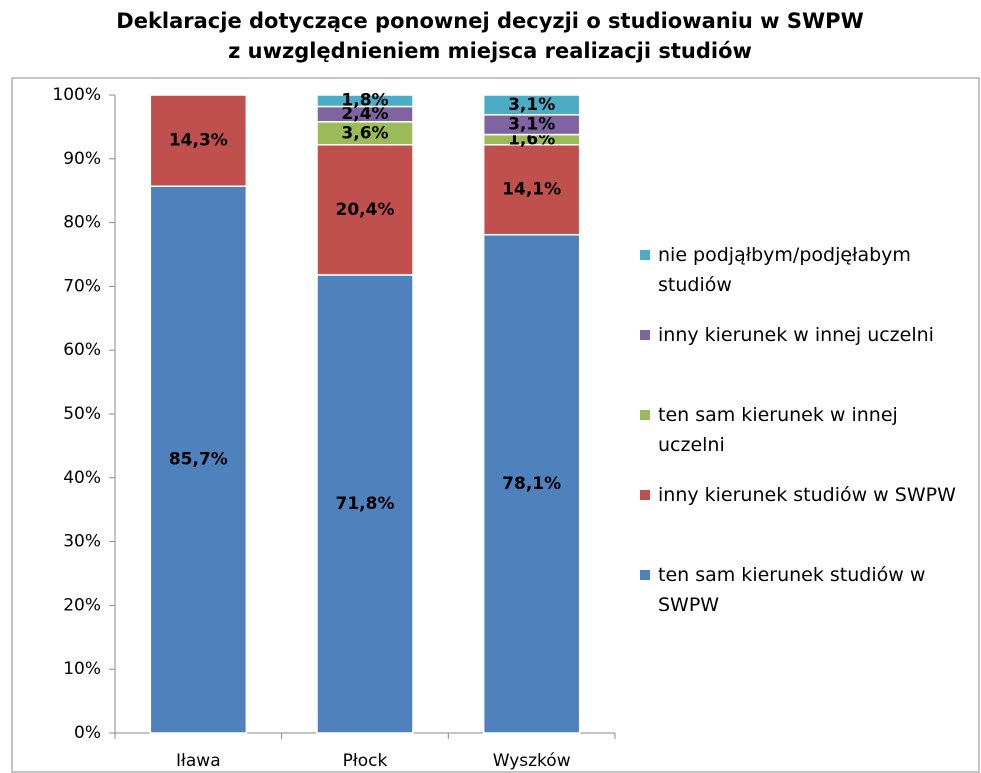 This screenshot has height=773, width=981. Describe the element at coordinates (82, 542) in the screenshot. I see `y-tick-label: 30%` at that location.